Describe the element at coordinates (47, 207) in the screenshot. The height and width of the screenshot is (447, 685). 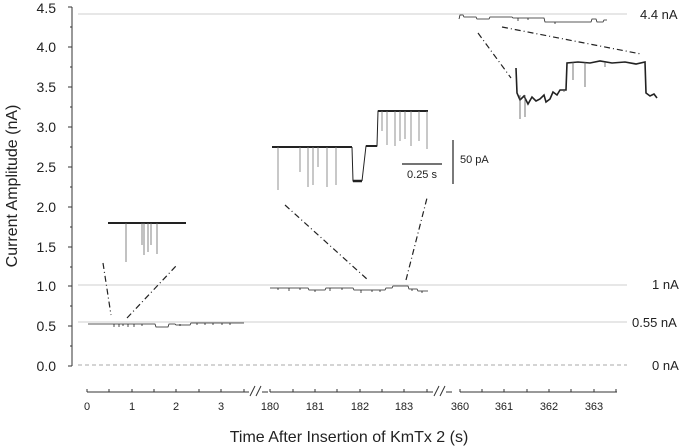
I see `y-tick-2.0: 2.0` at that location.